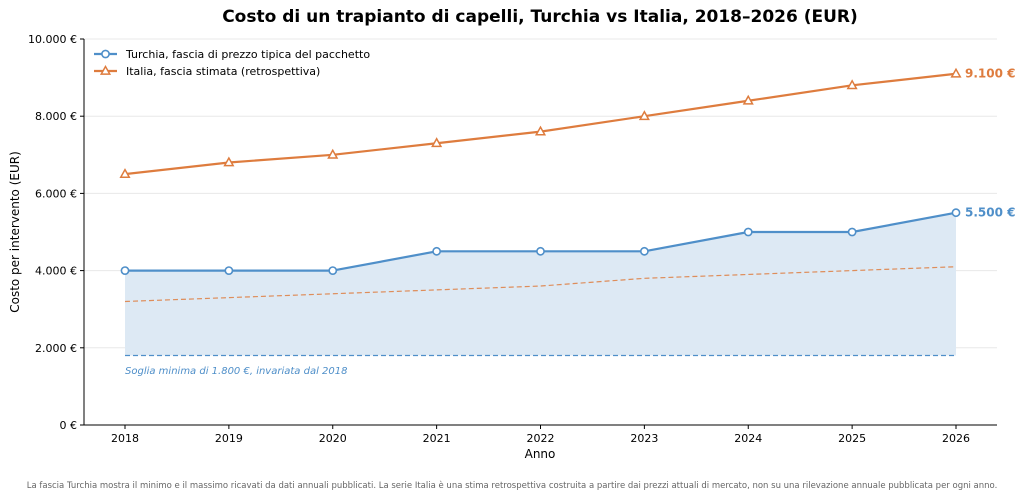 This screenshot has height=497, width=1024. What do you see at coordinates (56, 271) in the screenshot?
I see `y-tick-label: 4.000 €` at bounding box center [56, 271].